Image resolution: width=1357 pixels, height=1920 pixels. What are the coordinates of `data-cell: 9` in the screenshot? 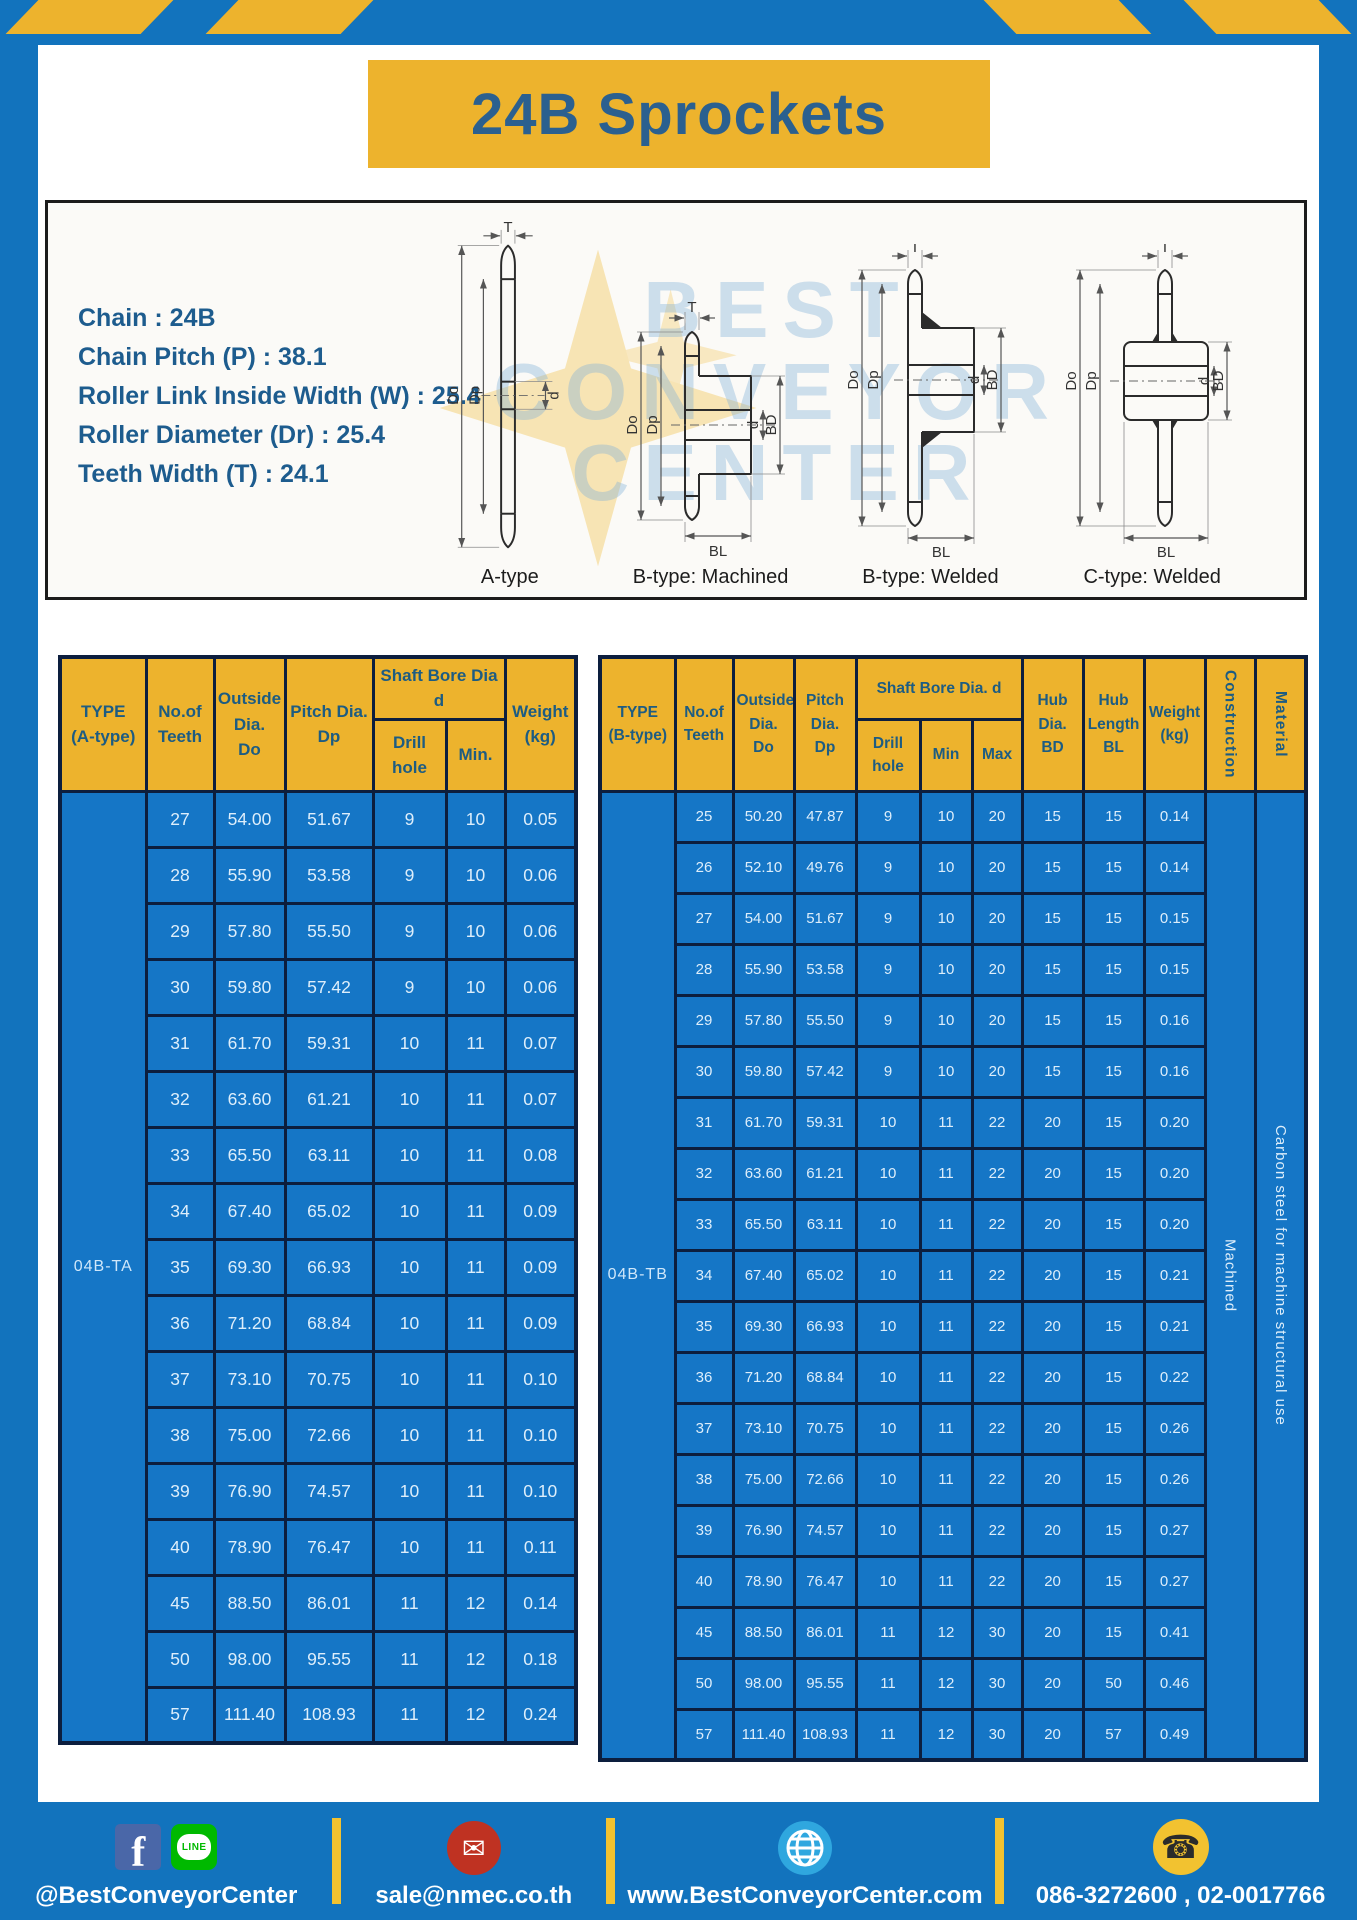 It's located at (888, 1071).